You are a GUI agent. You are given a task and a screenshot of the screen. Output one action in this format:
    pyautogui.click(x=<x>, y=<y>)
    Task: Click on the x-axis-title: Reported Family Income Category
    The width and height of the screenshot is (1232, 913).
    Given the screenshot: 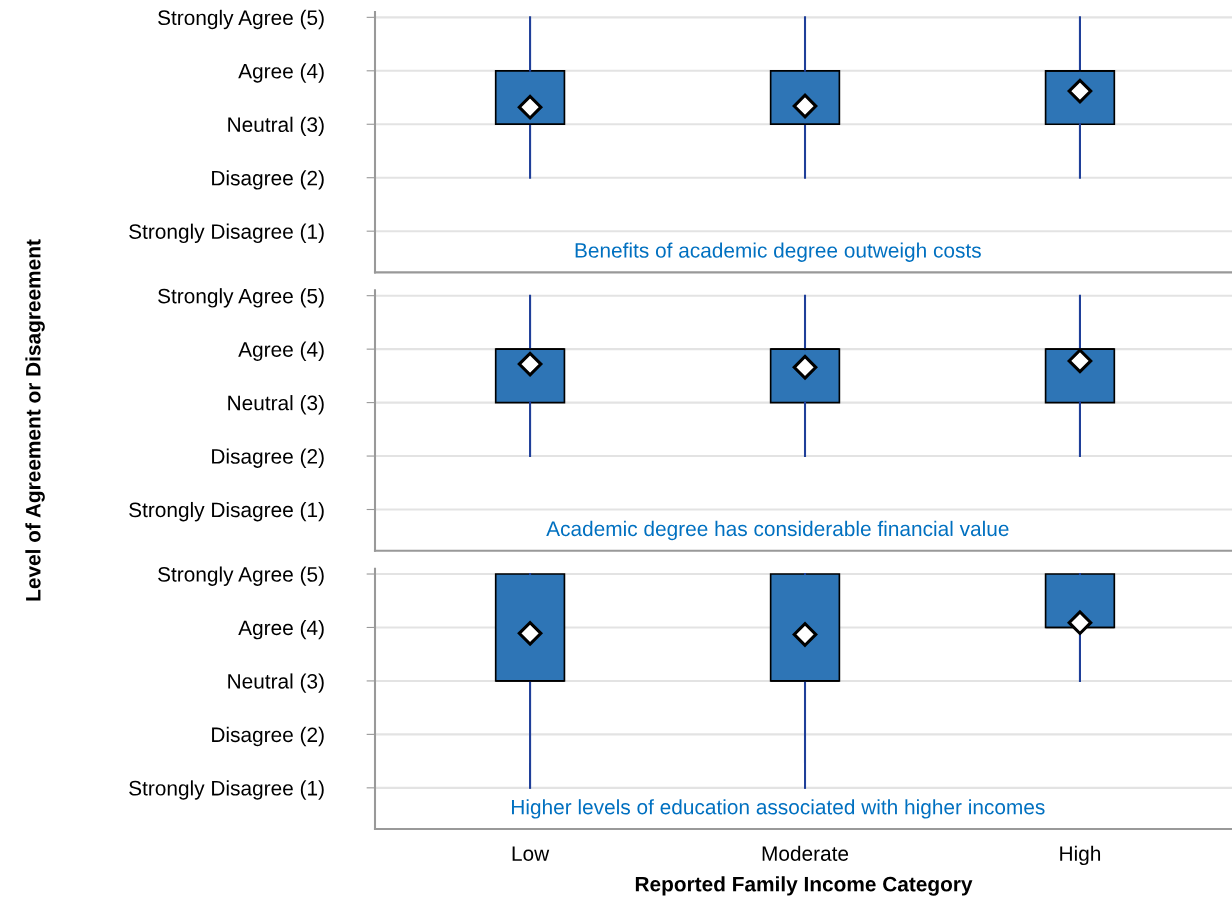 What is the action you would take?
    pyautogui.click(x=804, y=886)
    